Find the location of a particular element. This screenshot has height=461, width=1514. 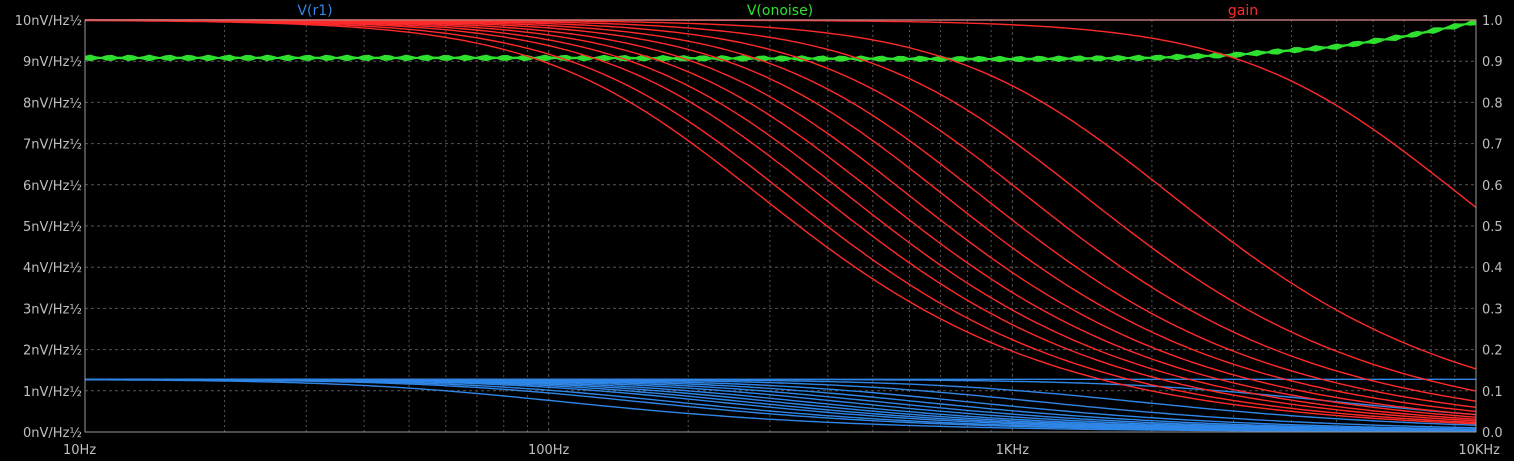

y-left-tick-label: 5nV/Hz½ is located at coordinates (52, 227).